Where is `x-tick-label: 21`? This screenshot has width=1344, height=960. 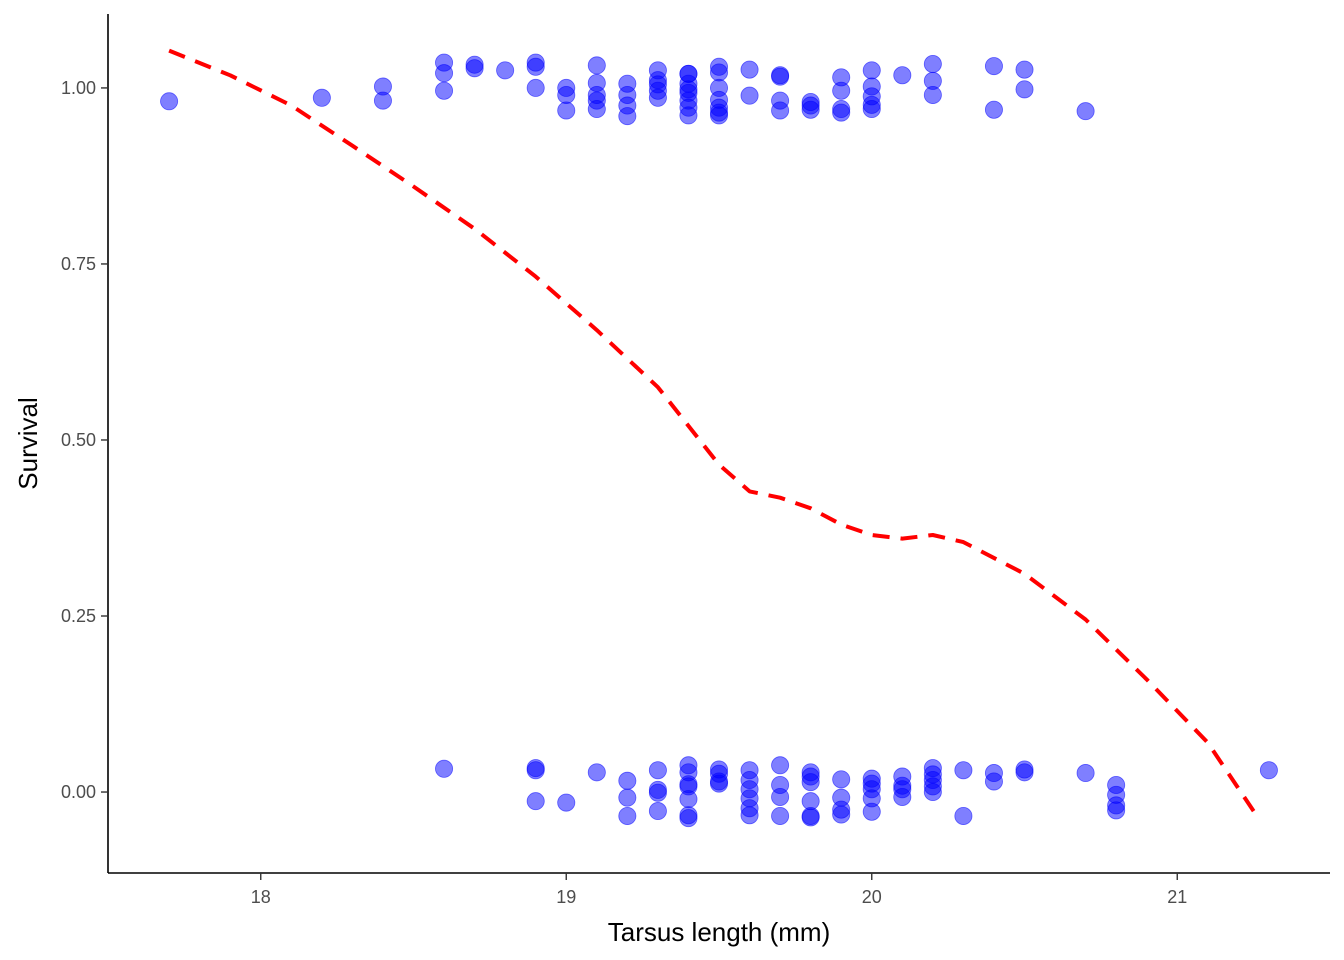 x-tick-label: 21 is located at coordinates (1177, 897).